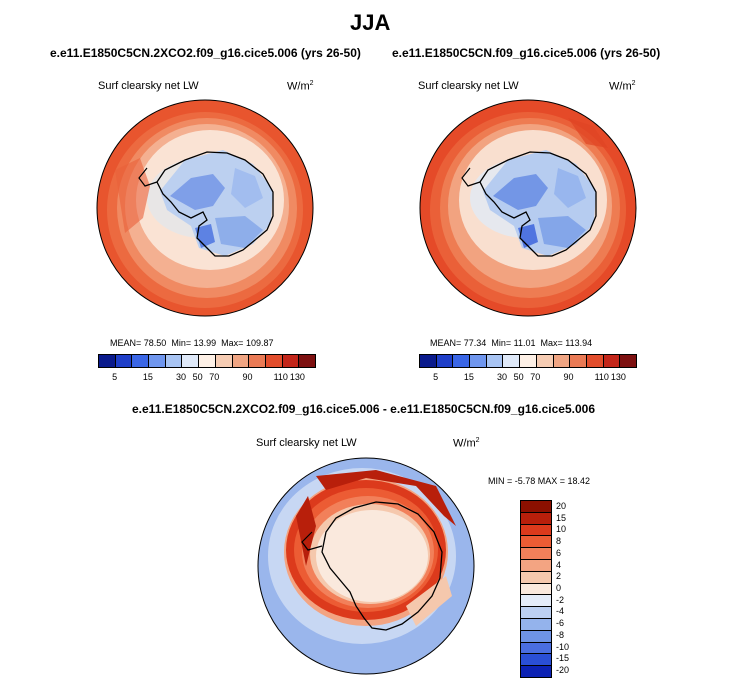 The image size is (733, 686). I want to click on diff-minmax: MIN = -5.78 MAX = 18.42, so click(539, 481).